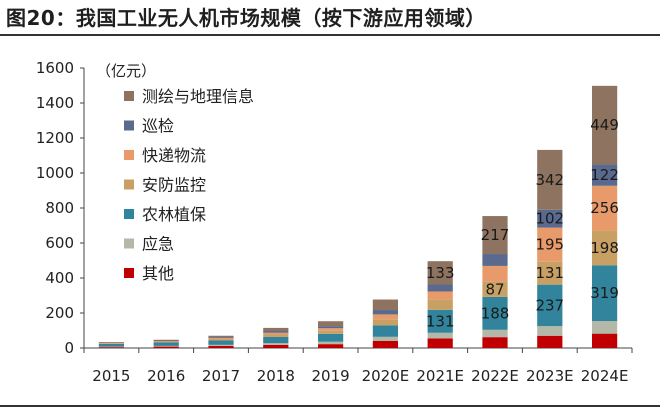  Describe the element at coordinates (158, 244) in the screenshot. I see `legend-label: 应急` at that location.